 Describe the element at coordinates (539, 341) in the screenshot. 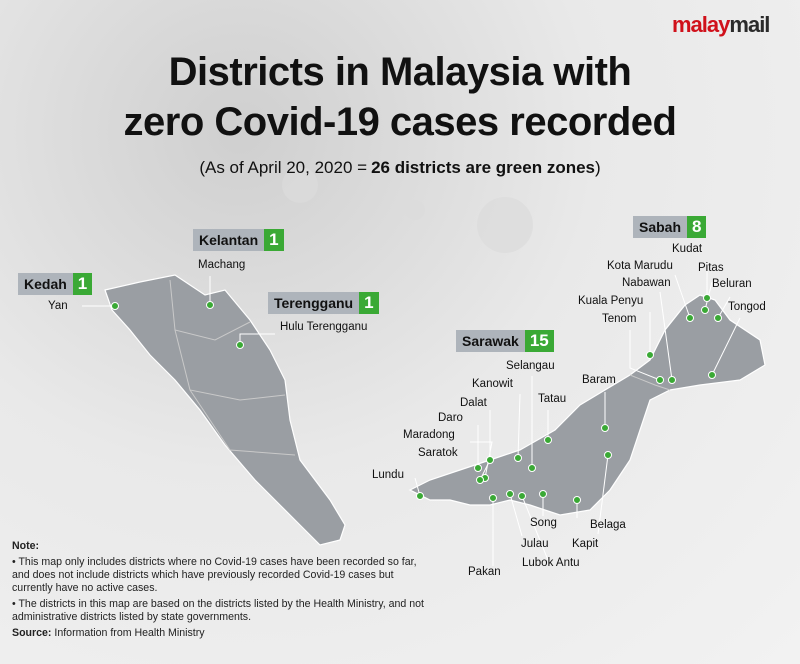

I see `state-count: 15` at that location.